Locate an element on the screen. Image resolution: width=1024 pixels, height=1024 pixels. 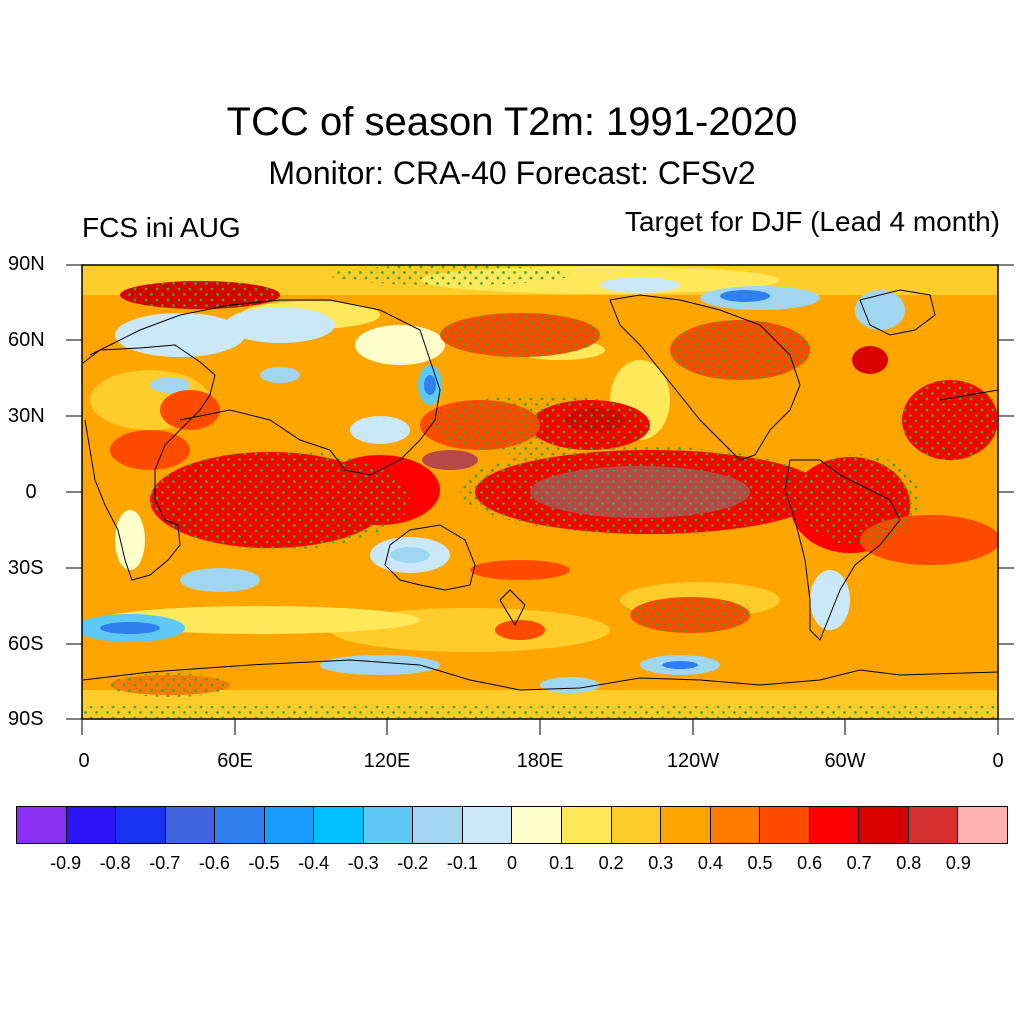
colorbar-label: -0.7 is located at coordinates (165, 863).